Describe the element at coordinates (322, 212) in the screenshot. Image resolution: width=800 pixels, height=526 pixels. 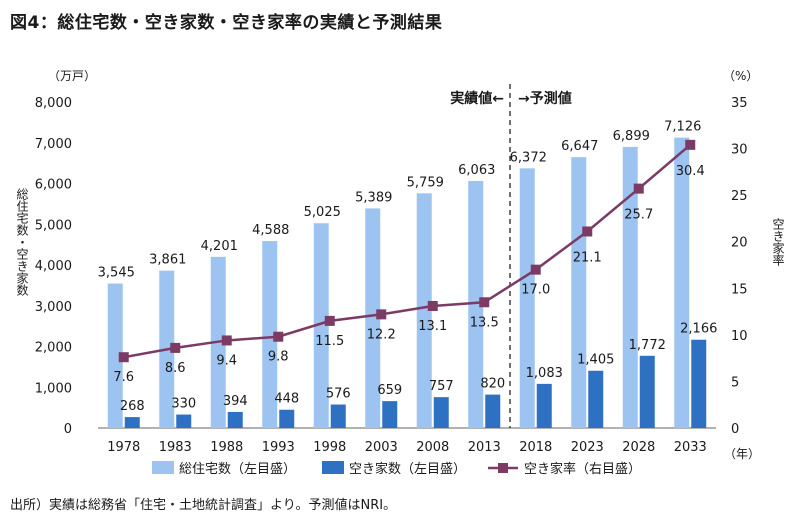
I see `total-housing-label: 5,025` at that location.